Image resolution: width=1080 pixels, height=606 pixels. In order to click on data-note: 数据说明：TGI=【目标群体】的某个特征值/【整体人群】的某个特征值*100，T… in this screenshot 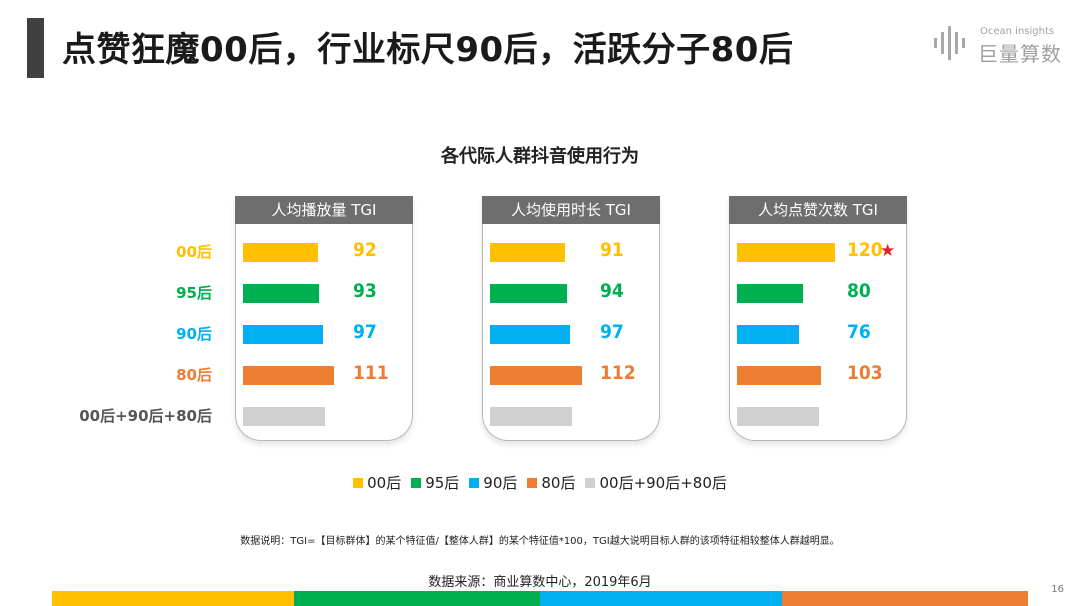, I will do `click(540, 541)`.